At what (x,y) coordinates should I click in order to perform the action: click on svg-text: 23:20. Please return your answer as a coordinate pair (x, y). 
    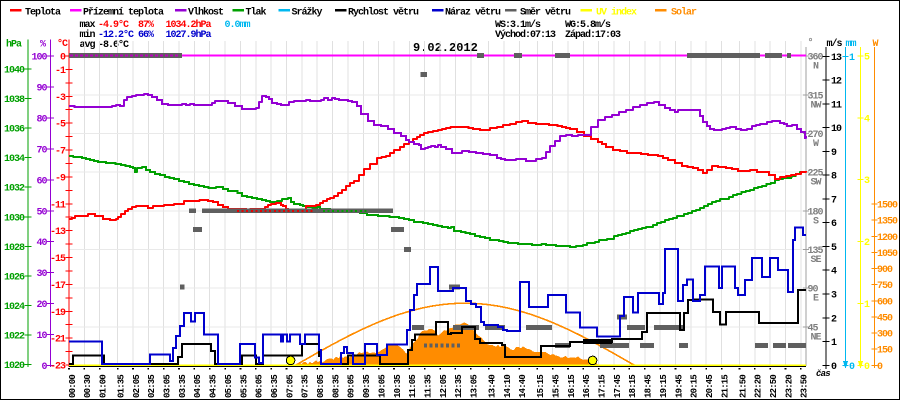
    Looking at the image, I should click on (789, 386).